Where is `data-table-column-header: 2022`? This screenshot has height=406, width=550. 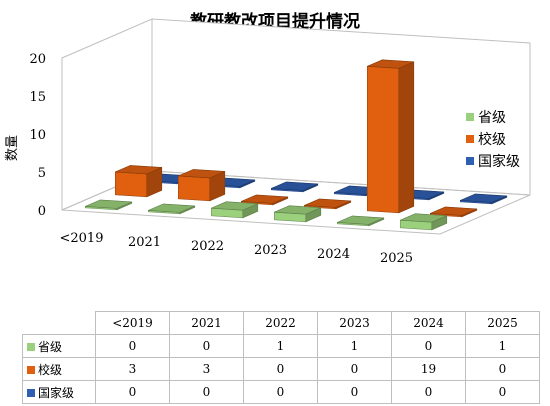 data-table-column-header: 2022 is located at coordinates (280, 323).